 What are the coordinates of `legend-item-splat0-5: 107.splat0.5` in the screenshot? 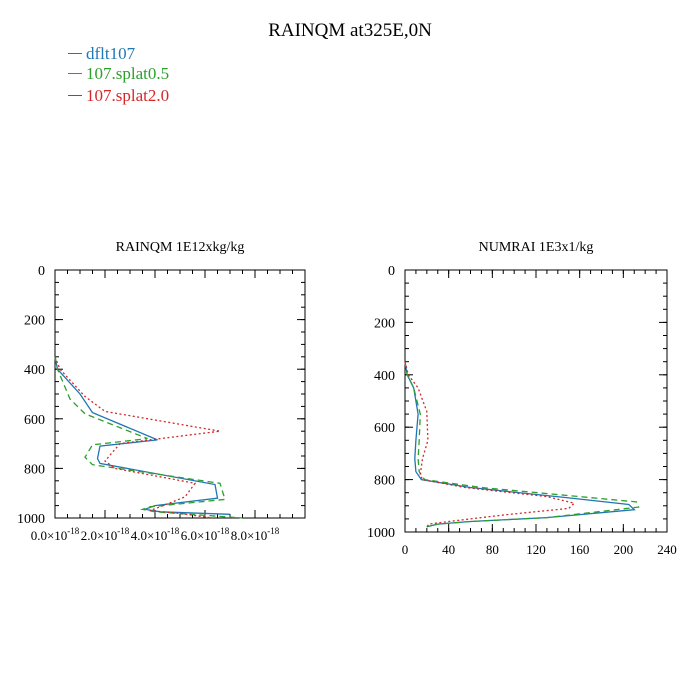 It's located at (118, 74).